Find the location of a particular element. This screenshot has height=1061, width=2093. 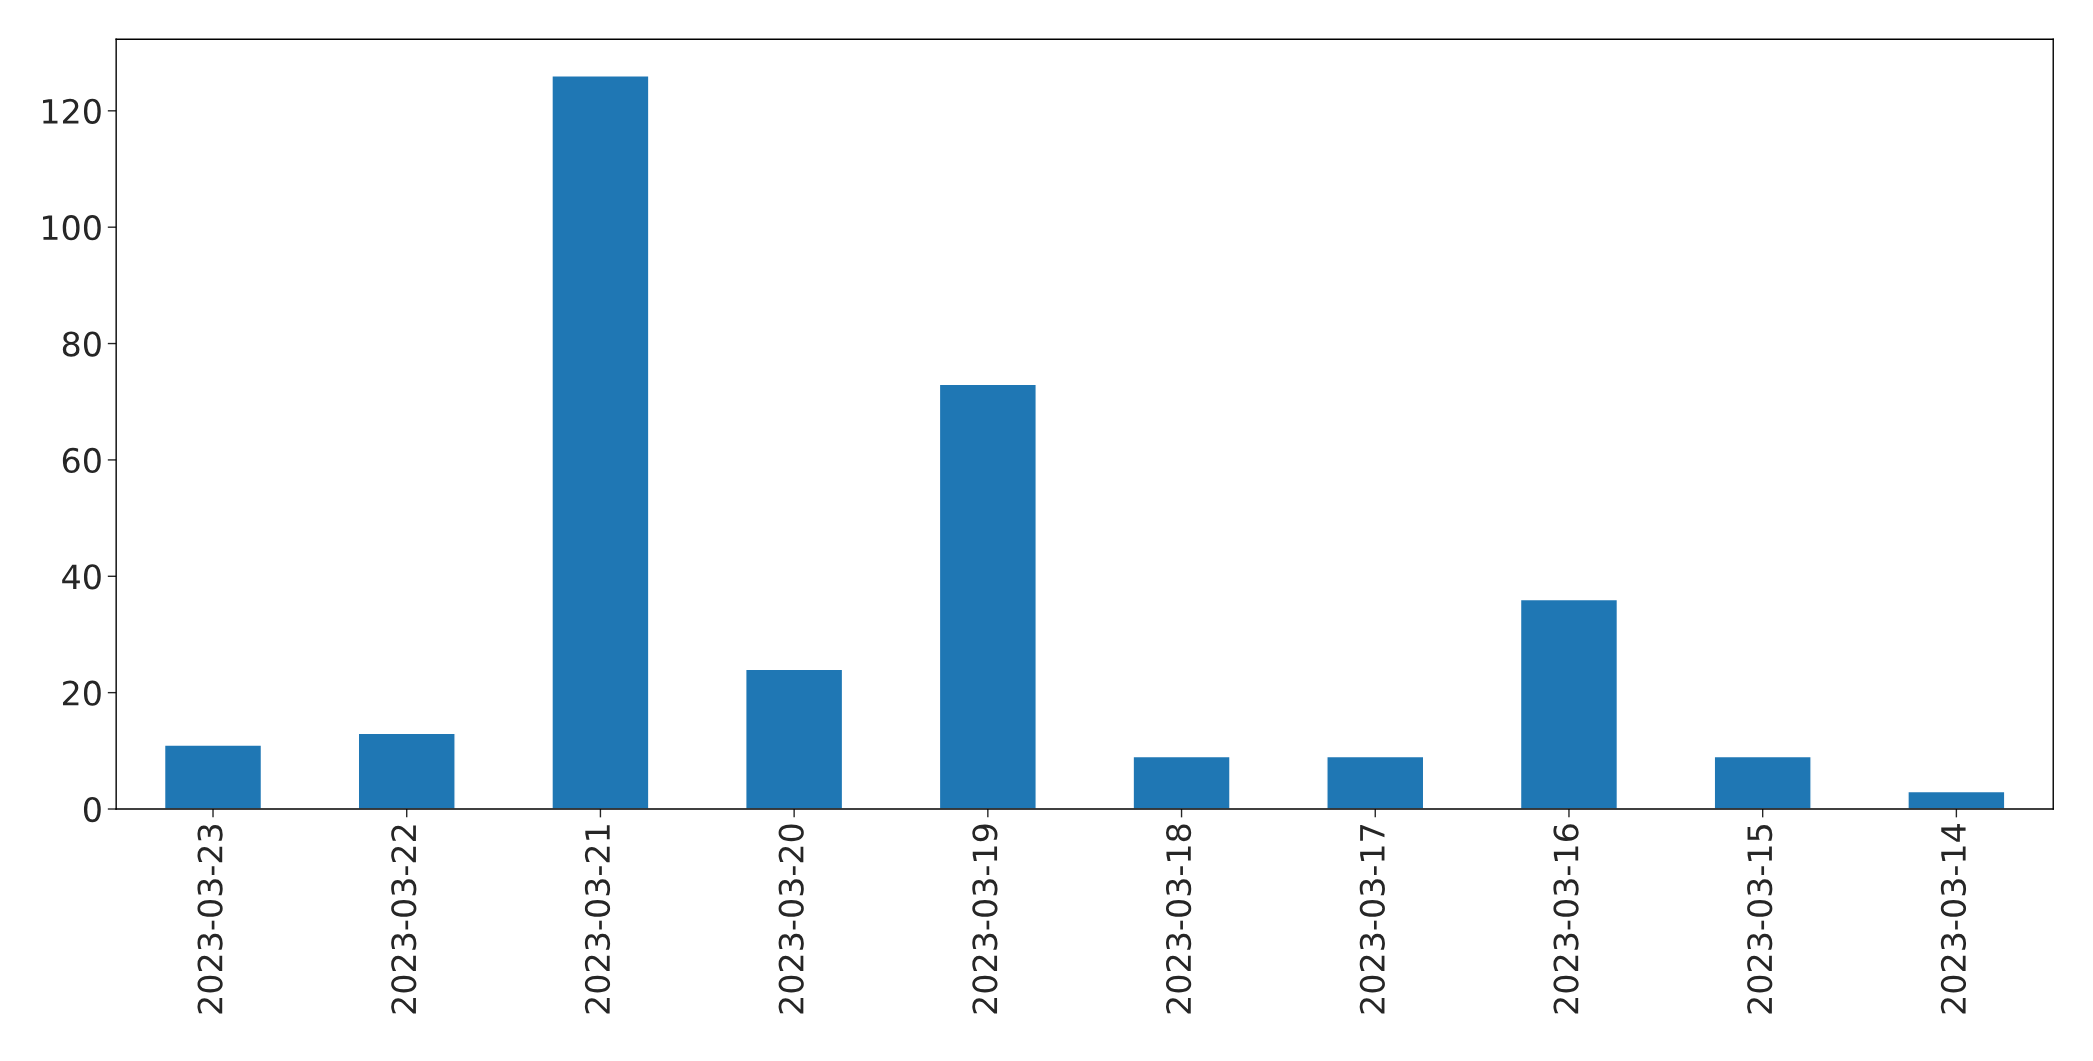

x-tick-label: 2023-03-22 is located at coordinates (404, 919).